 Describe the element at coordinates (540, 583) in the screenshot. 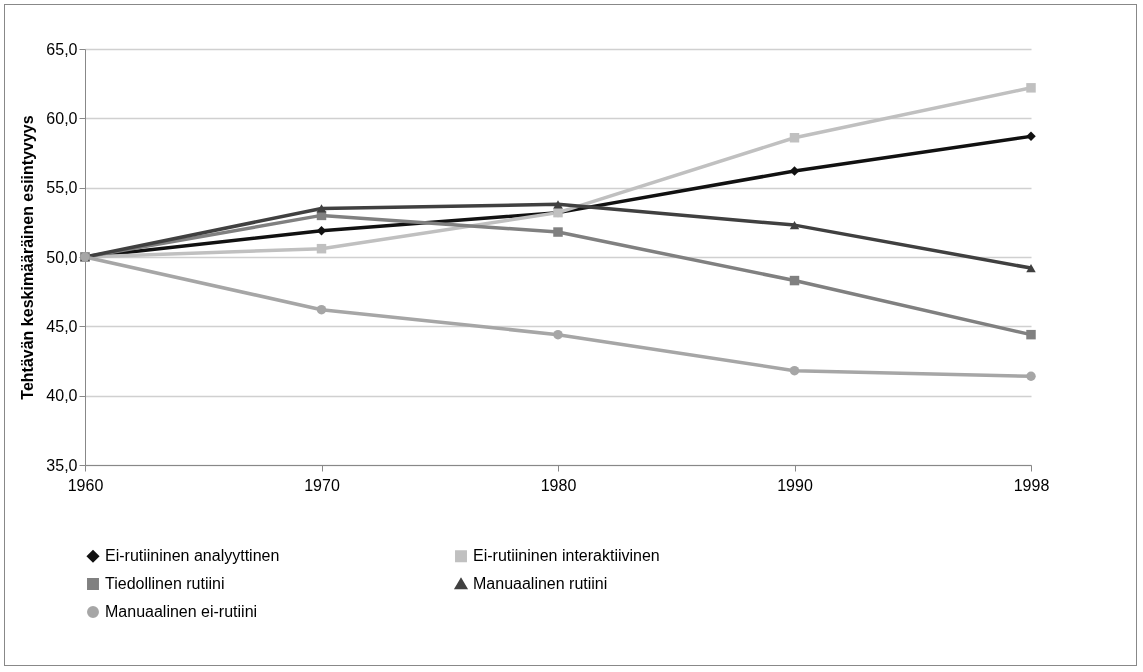

I see `legend-label: Manuaalinen rutiini` at that location.